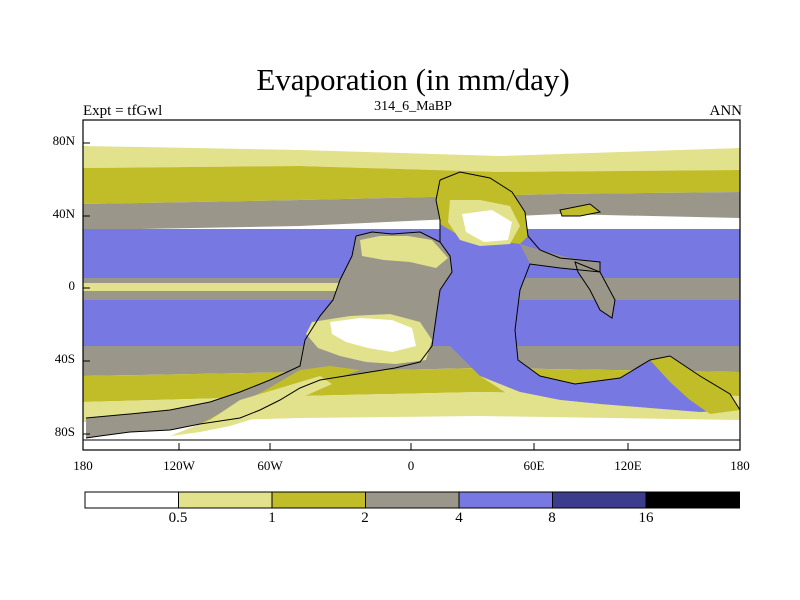 This screenshot has height=600, width=800. I want to click on peninsula-southeast, so click(595, 290).